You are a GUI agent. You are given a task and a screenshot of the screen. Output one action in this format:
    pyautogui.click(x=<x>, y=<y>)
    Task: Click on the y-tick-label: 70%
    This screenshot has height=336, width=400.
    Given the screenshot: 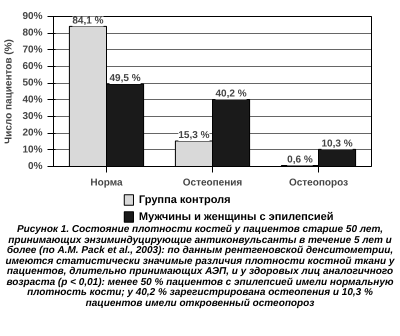 What is the action you would take?
    pyautogui.click(x=32, y=50)
    